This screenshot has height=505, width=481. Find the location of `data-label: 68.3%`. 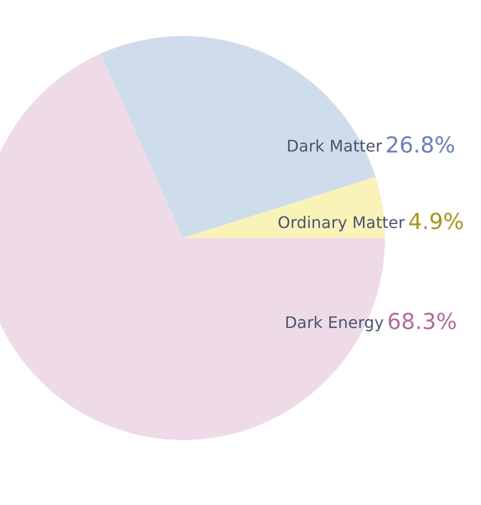

data-label: 68.3% is located at coordinates (422, 323).